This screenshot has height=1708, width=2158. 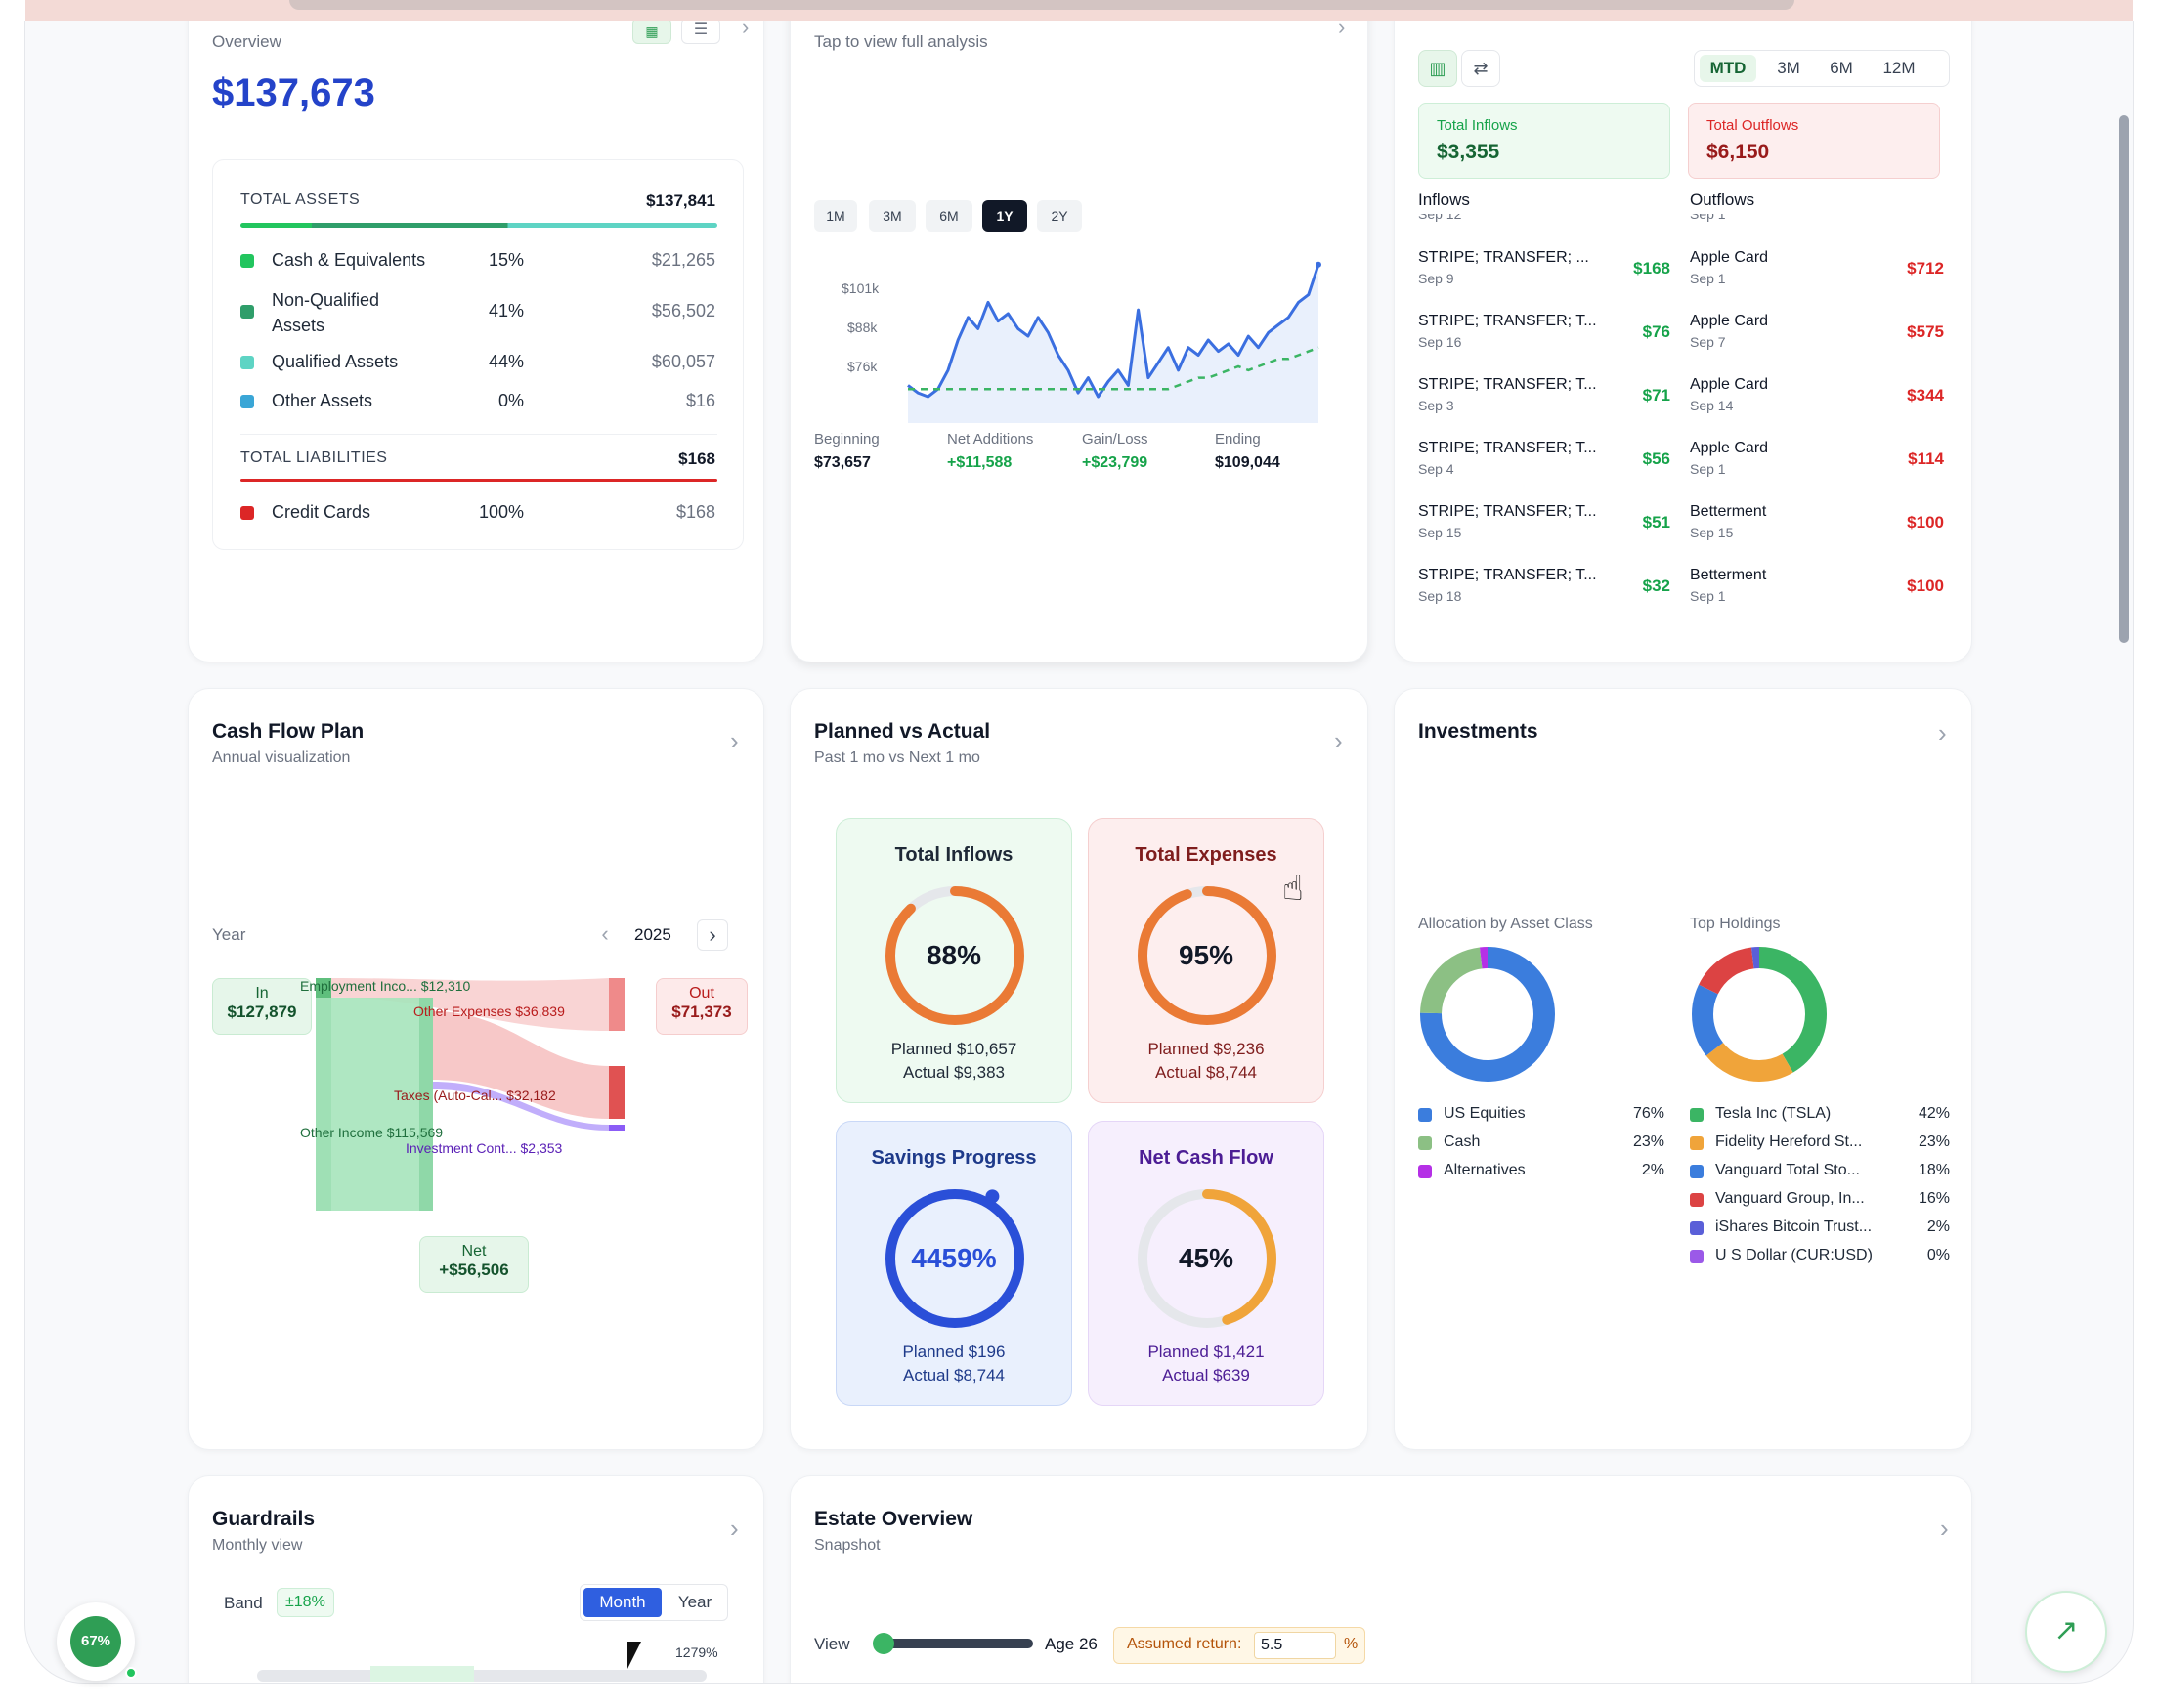 I want to click on next-year-button: ›, so click(x=712, y=935).